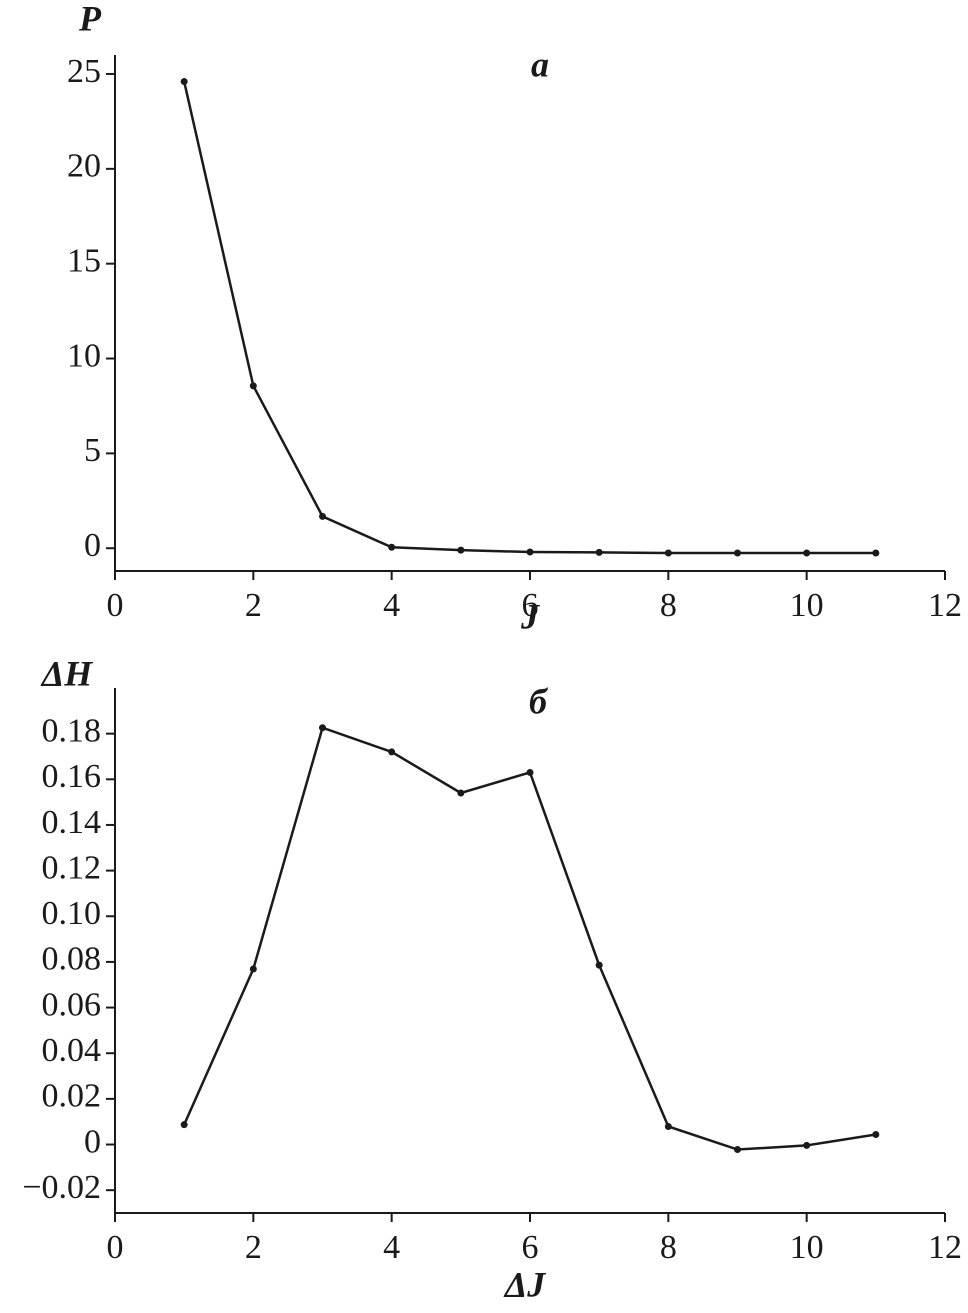 The height and width of the screenshot is (1313, 968). Describe the element at coordinates (72, 1050) in the screenshot. I see `y-tick-label: 0.04` at that location.